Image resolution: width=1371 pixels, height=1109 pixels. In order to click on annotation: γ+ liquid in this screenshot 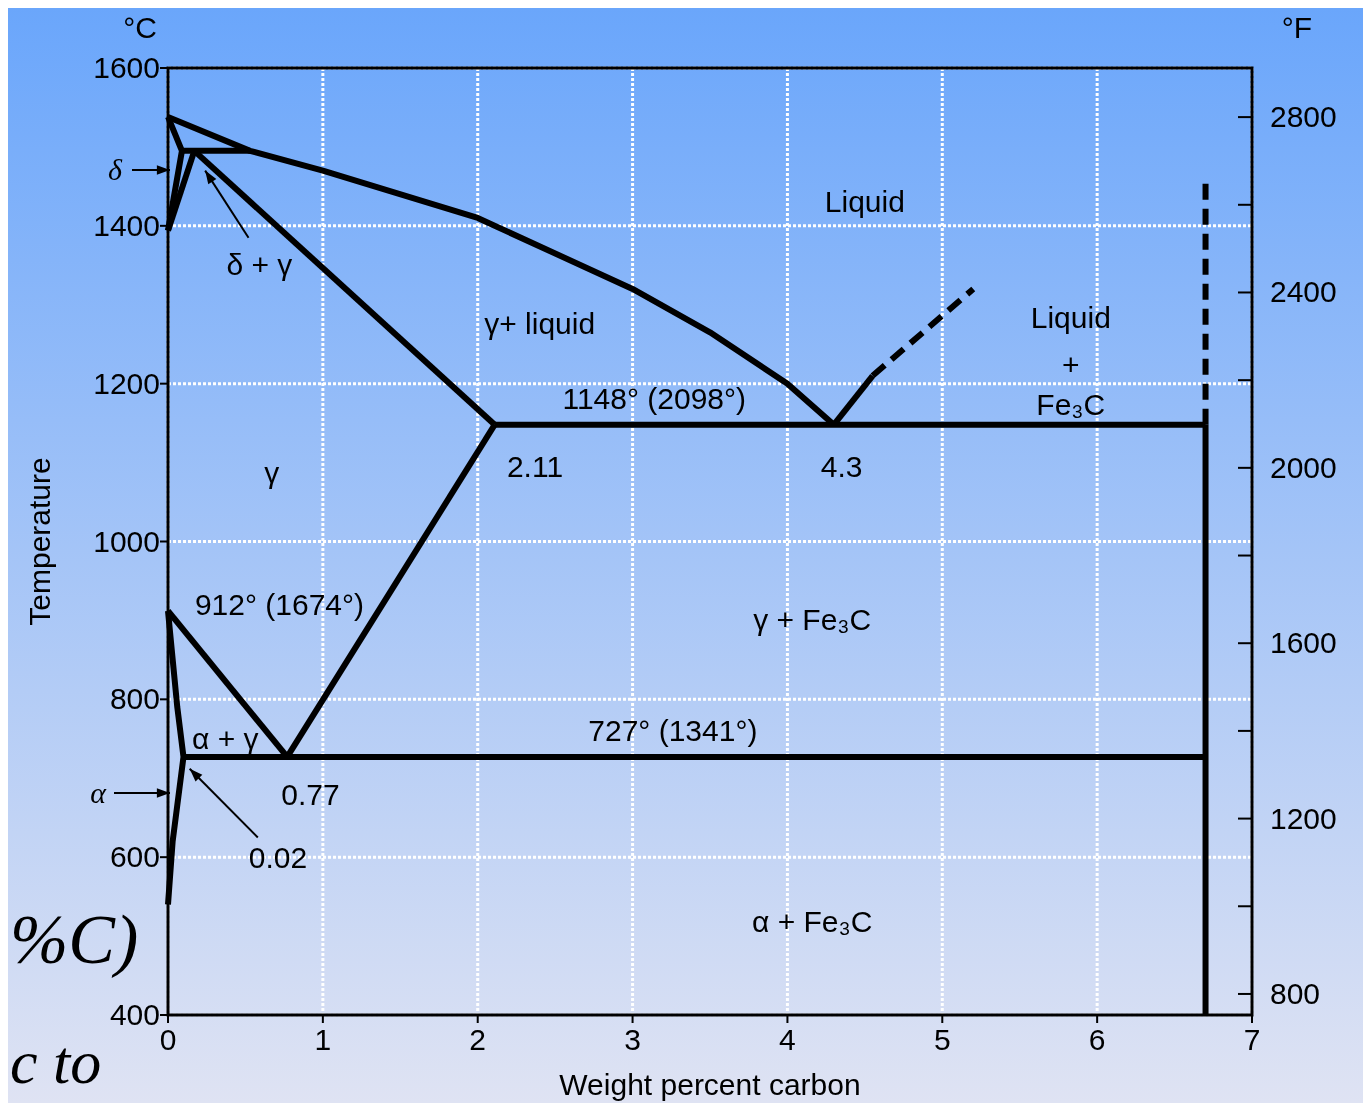, I will do `click(540, 324)`.